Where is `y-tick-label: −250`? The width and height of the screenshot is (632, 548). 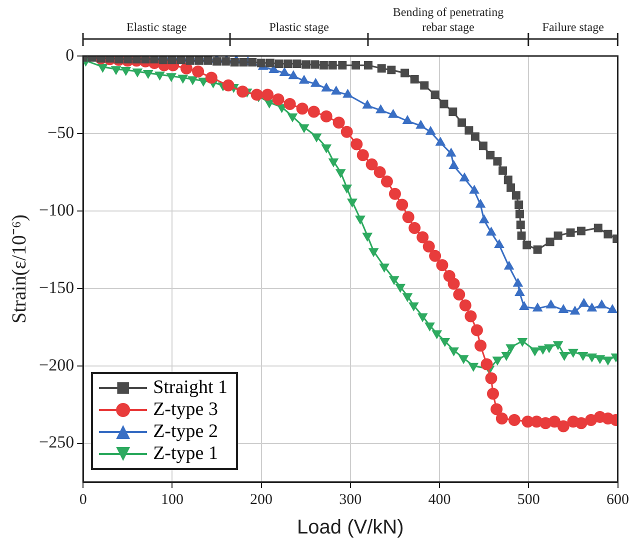 y-tick-label: −250 is located at coordinates (56, 442).